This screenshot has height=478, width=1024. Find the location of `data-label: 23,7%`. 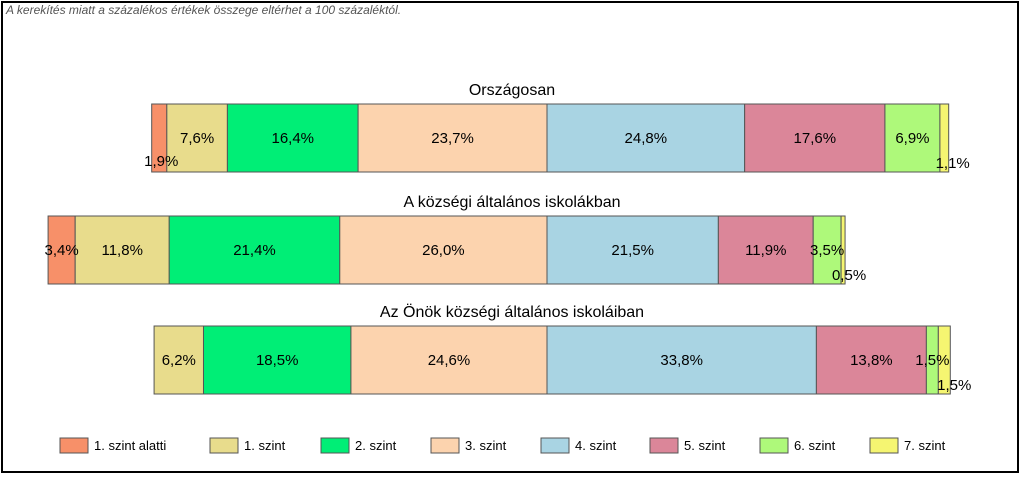

data-label: 23,7% is located at coordinates (452, 138).